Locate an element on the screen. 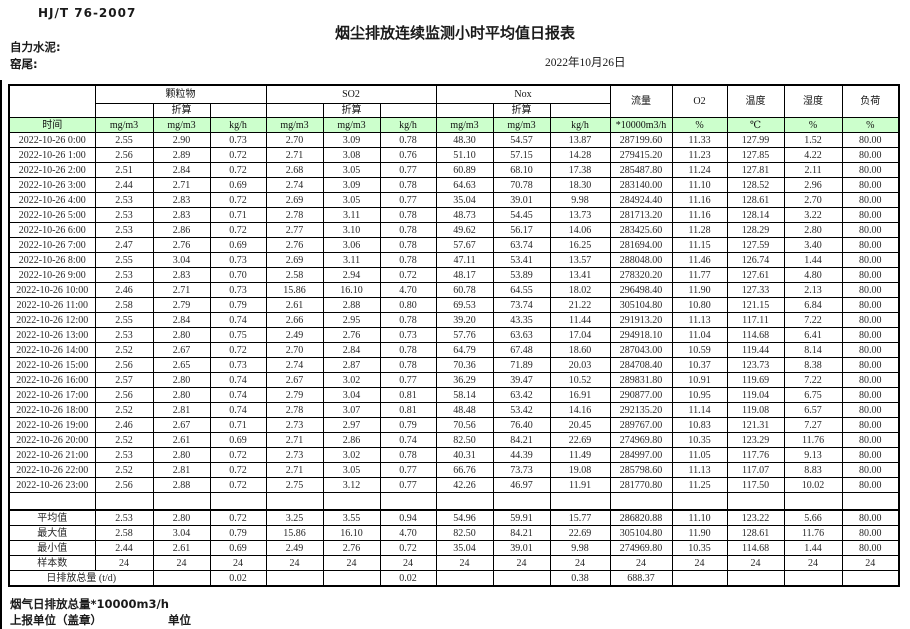  value-cell: 2.81 is located at coordinates (181, 470).